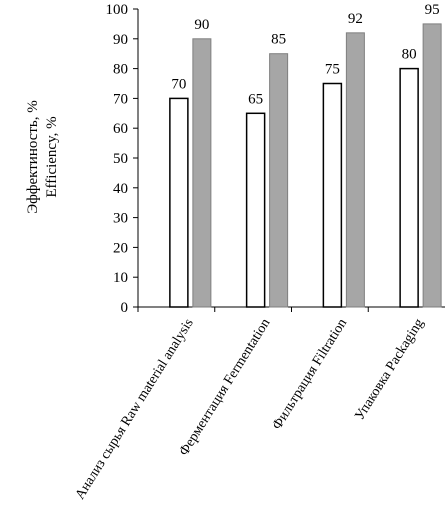  What do you see at coordinates (225, 387) in the screenshot?
I see `x-tick-label: Ферментация Fermentation` at bounding box center [225, 387].